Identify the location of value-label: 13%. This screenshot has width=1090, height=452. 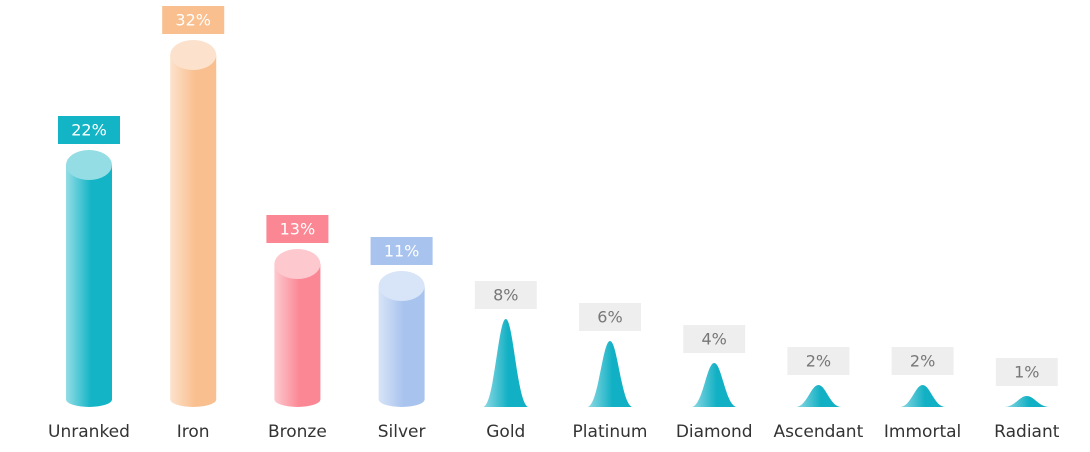
(298, 229).